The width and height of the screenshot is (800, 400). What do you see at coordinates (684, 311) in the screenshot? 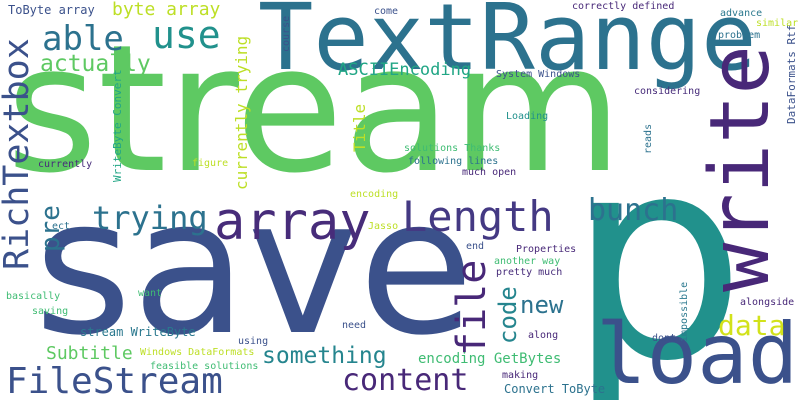
I see `word: impossible` at bounding box center [684, 311].